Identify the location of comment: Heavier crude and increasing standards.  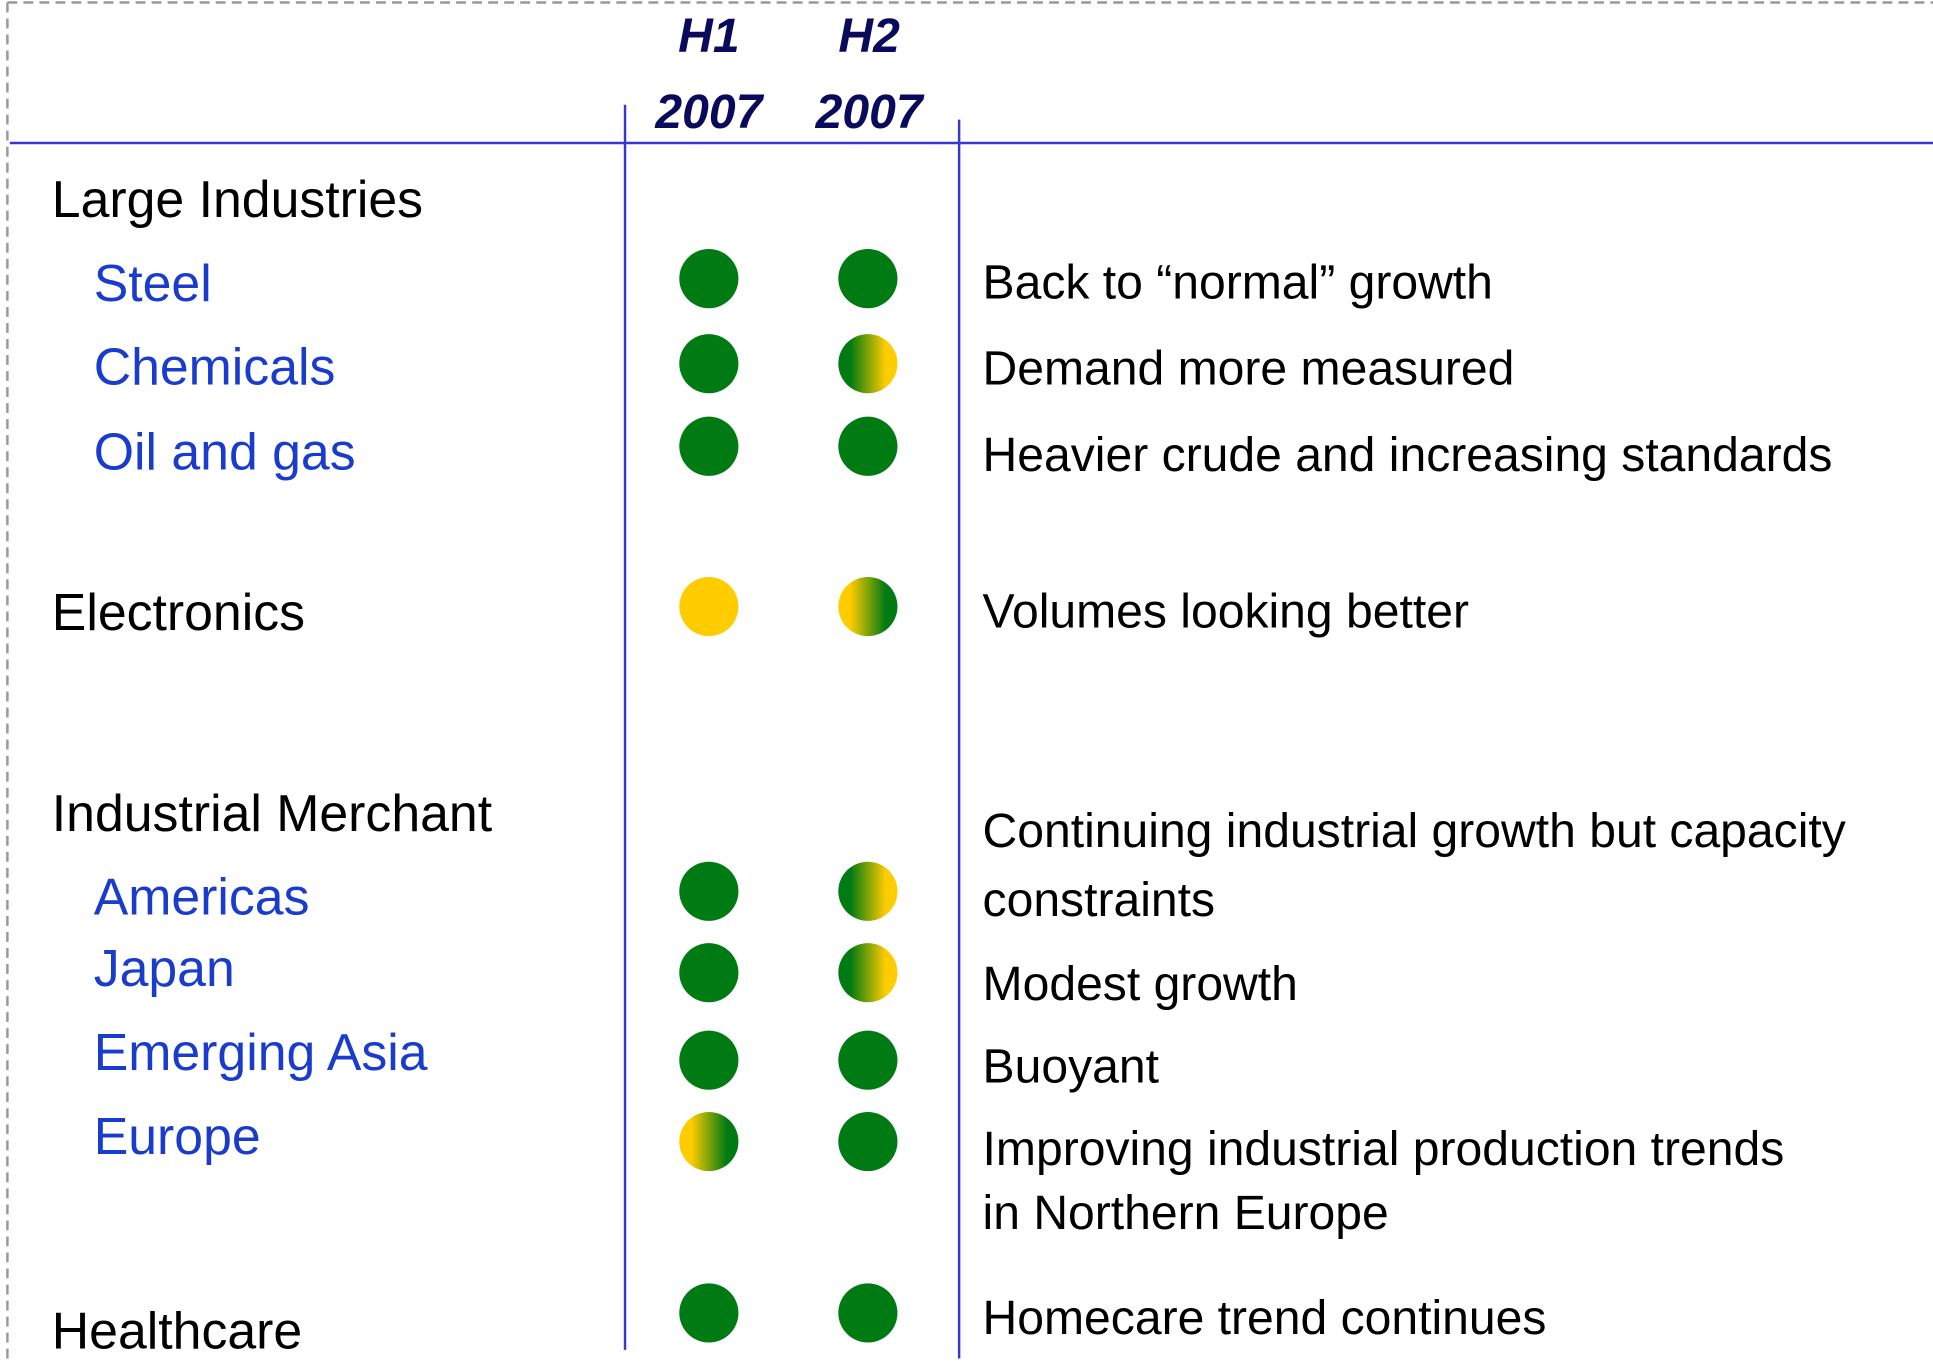
(1407, 456).